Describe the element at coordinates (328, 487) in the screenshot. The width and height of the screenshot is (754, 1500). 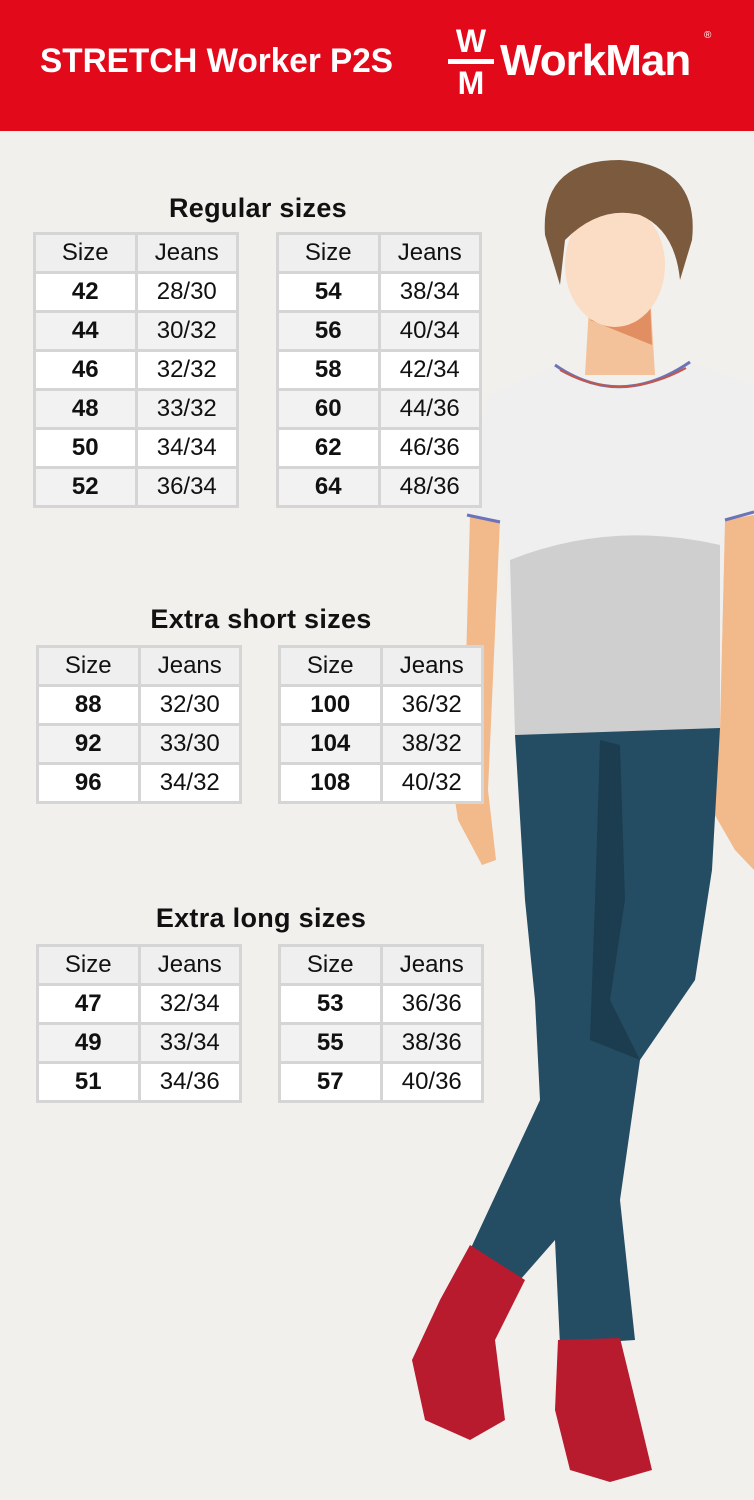
I see `size-cell: 64` at that location.